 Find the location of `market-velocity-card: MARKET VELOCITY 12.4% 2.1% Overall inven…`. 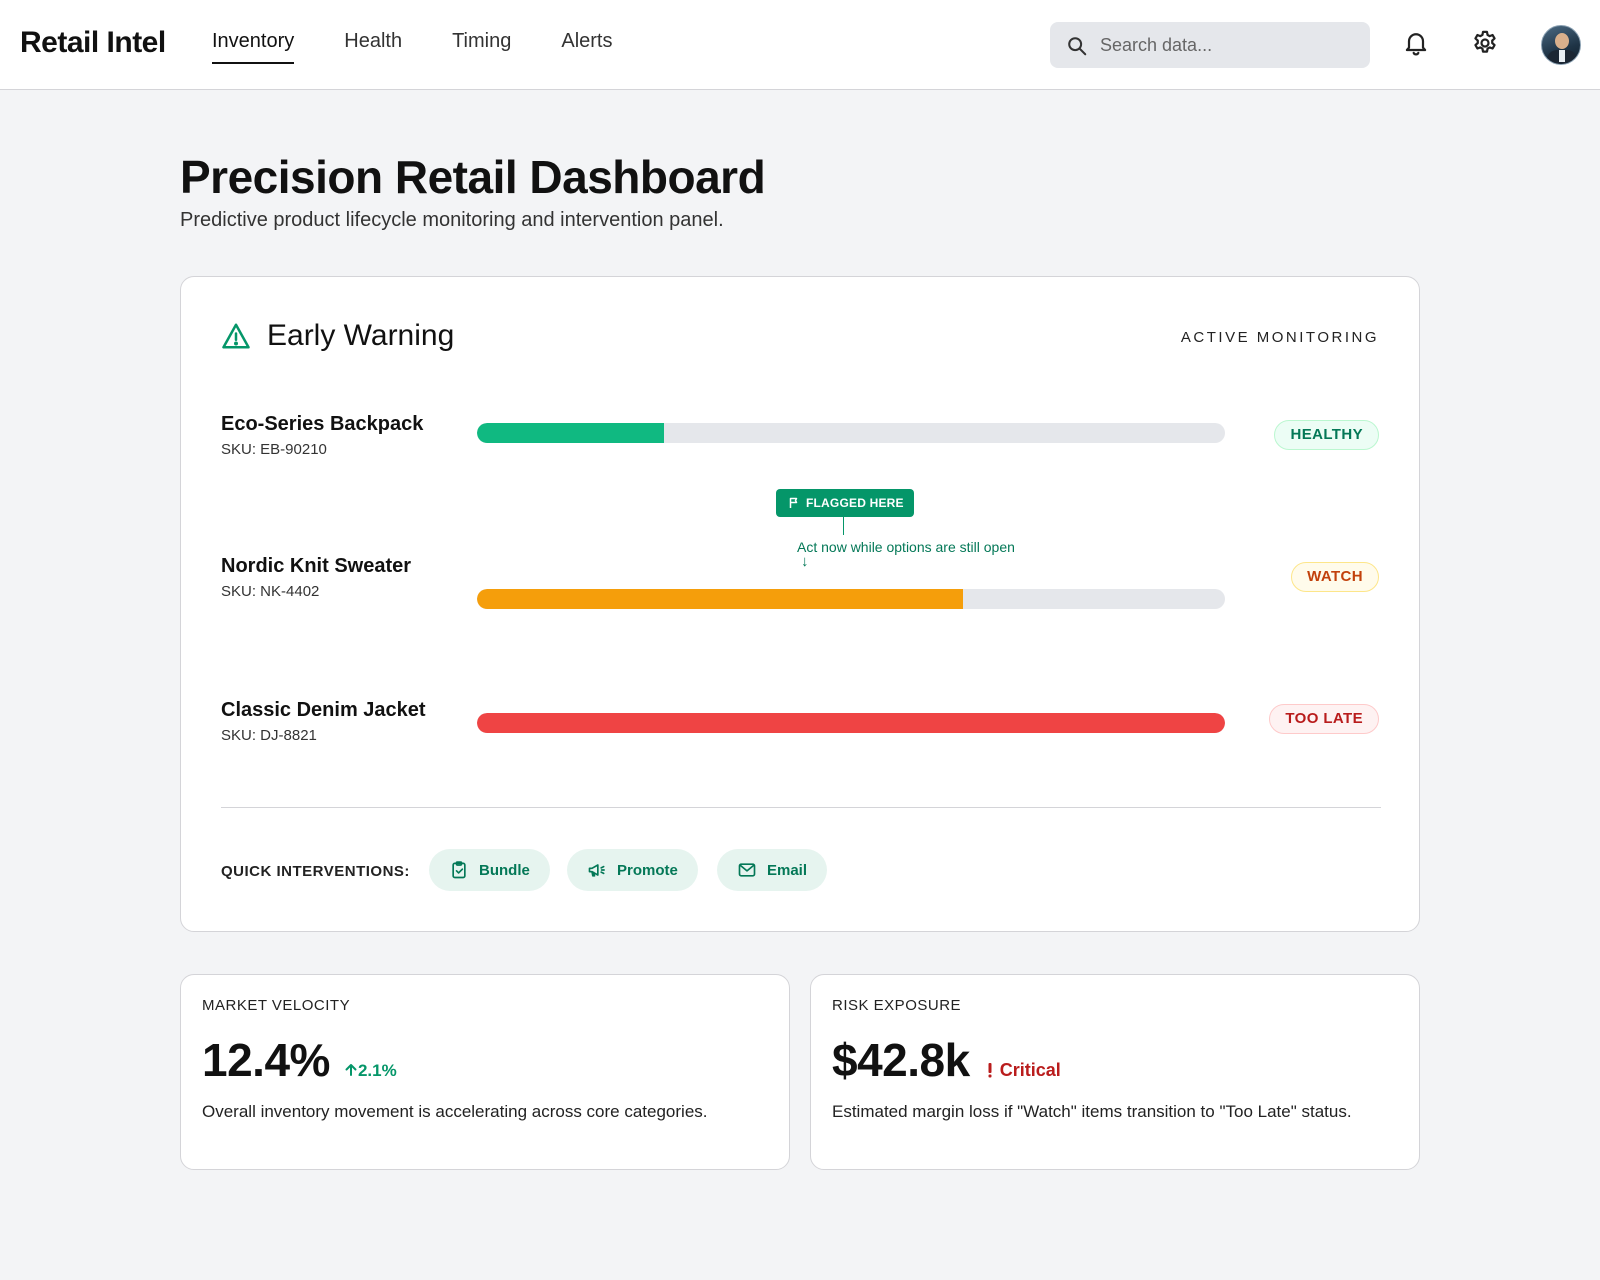

market-velocity-card: MARKET VELOCITY 12.4% 2.1% Overall inven… is located at coordinates (485, 1072).